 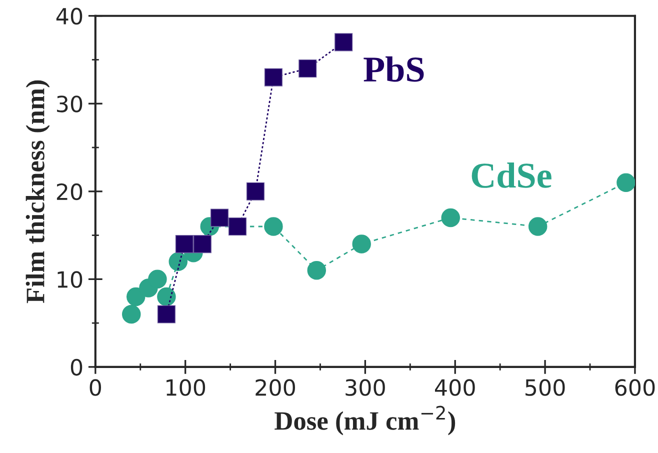 I want to click on y-tick-label: 30, so click(x=69, y=104).